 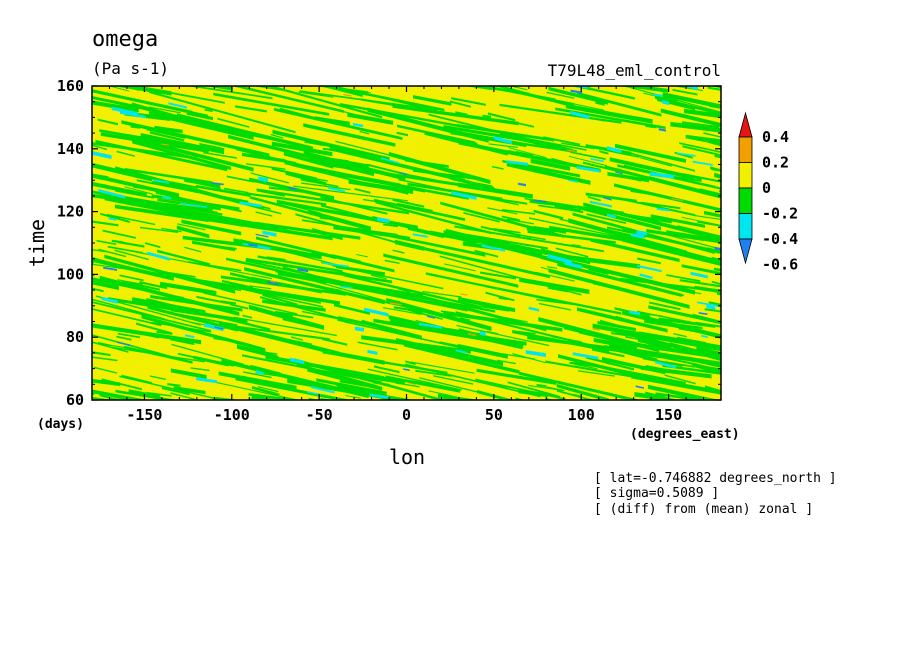 I want to click on colorbar-label: 0, so click(x=766, y=188).